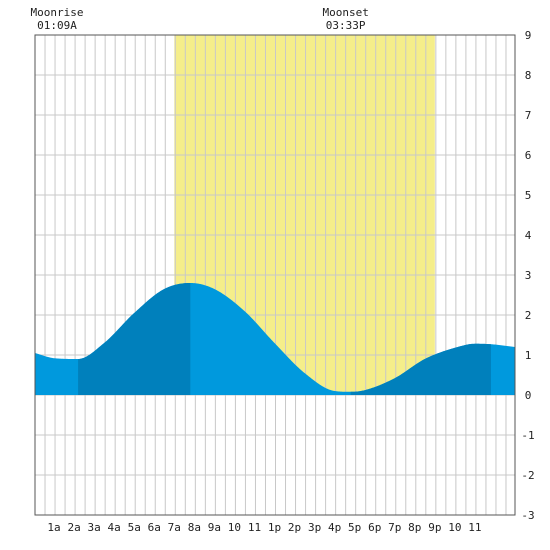 The image size is (550, 550). Describe the element at coordinates (214, 527) in the screenshot. I see `x-tick-label: 9a` at that location.